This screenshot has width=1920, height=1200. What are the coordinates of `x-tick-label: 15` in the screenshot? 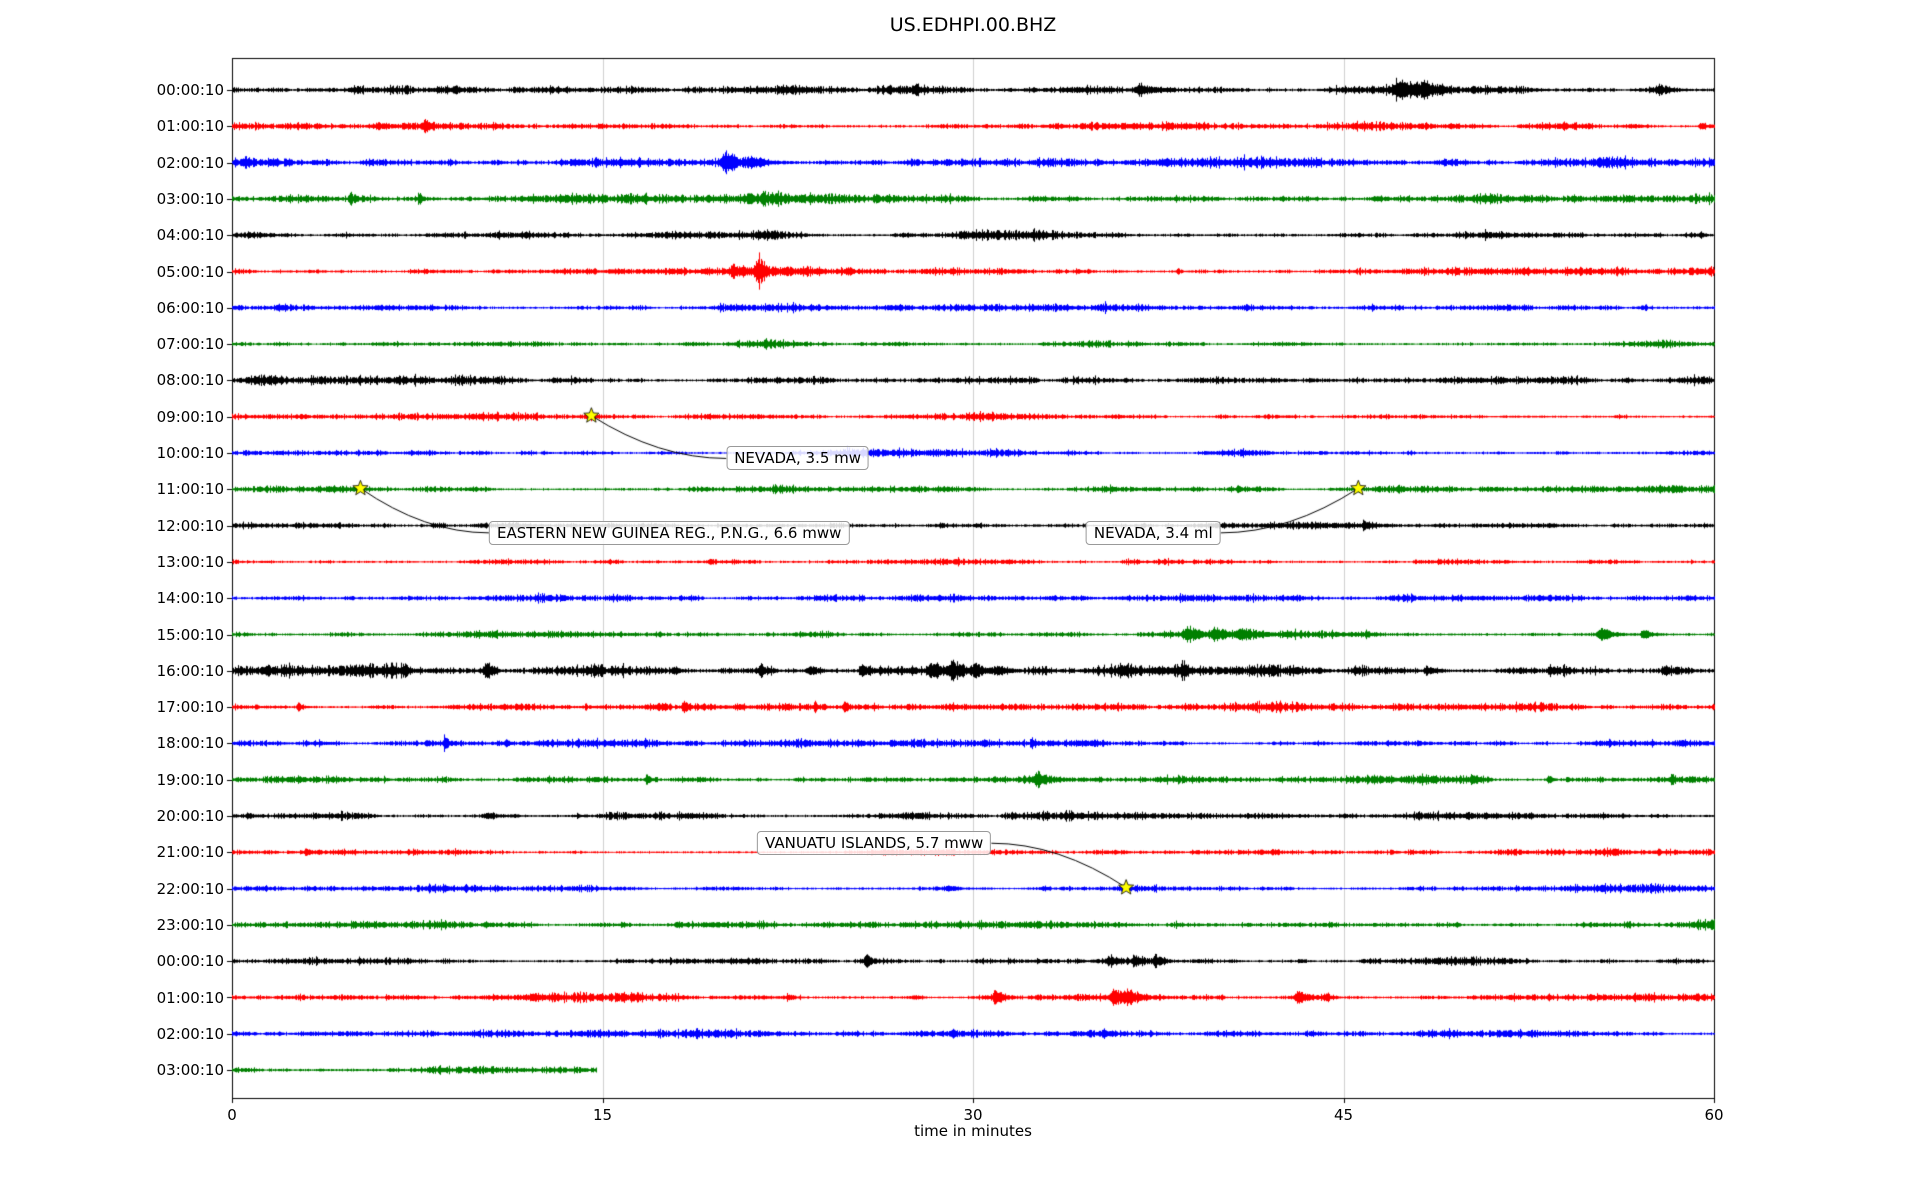 It's located at (602, 1115).